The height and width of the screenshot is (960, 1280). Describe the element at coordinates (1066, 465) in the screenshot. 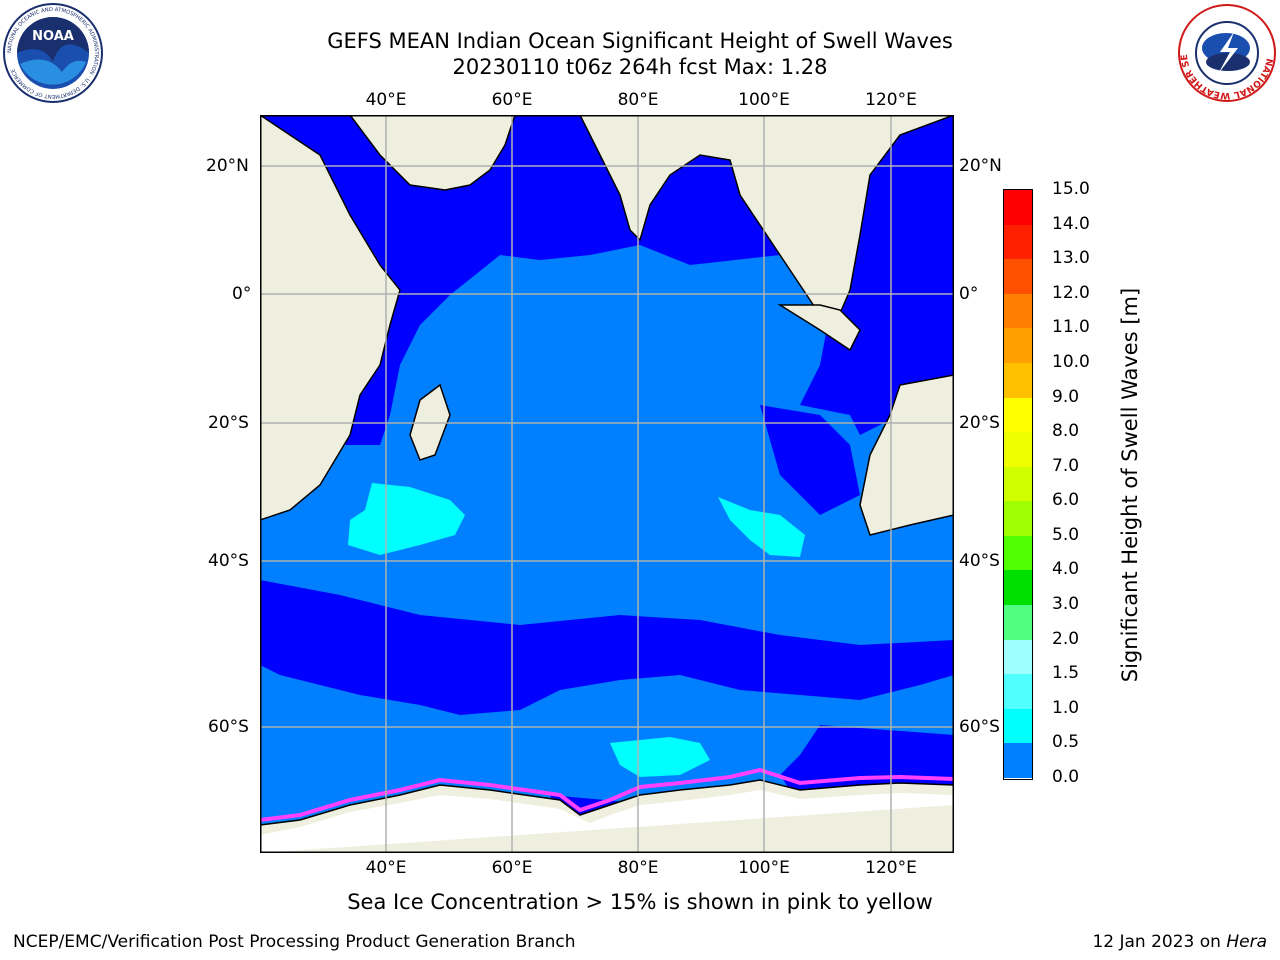

I see `colorbar-tick-label: 7.0` at that location.